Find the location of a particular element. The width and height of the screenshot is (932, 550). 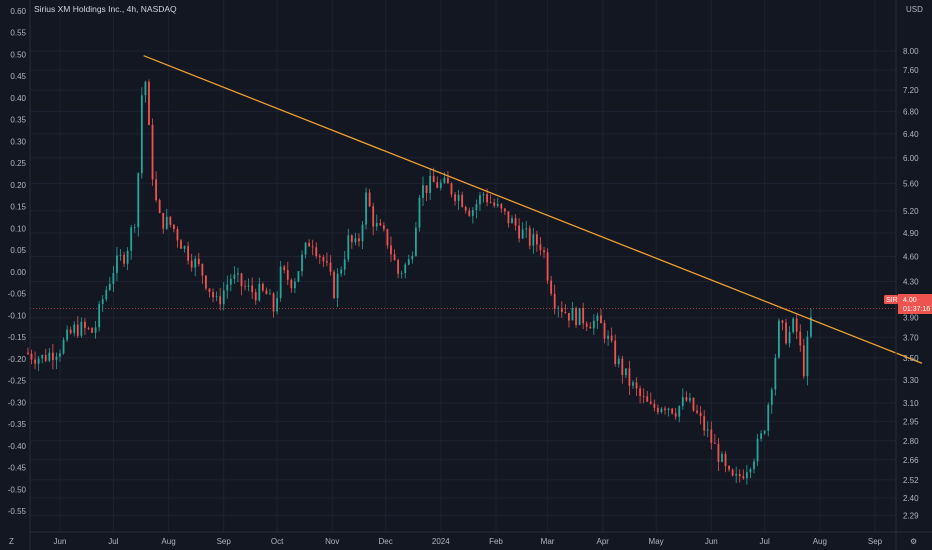

time-tick-label: Dec is located at coordinates (386, 541).